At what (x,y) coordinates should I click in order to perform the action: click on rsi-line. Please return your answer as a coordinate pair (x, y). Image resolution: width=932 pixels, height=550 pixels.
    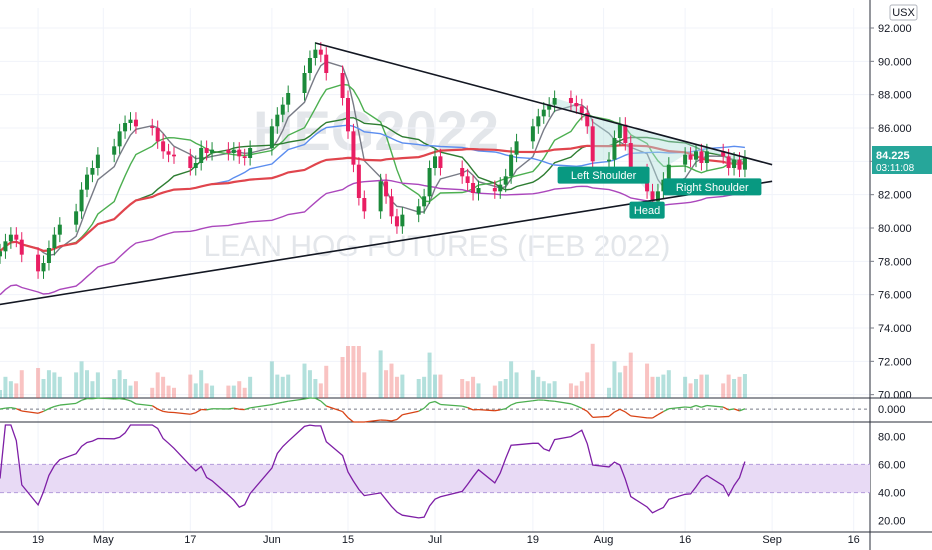
    Looking at the image, I should click on (373, 471).